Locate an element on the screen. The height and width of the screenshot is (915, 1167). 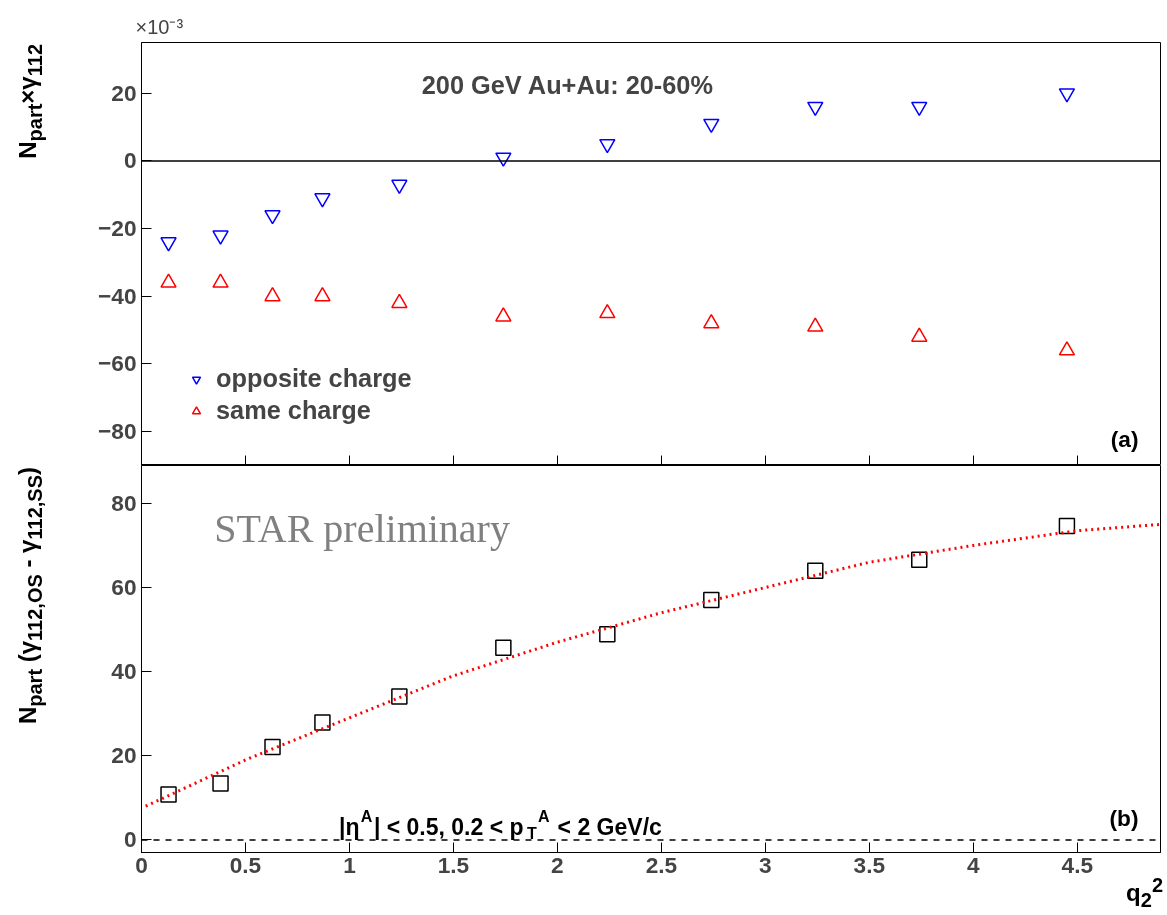
x-tick-label: 4.5 is located at coordinates (1077, 864).